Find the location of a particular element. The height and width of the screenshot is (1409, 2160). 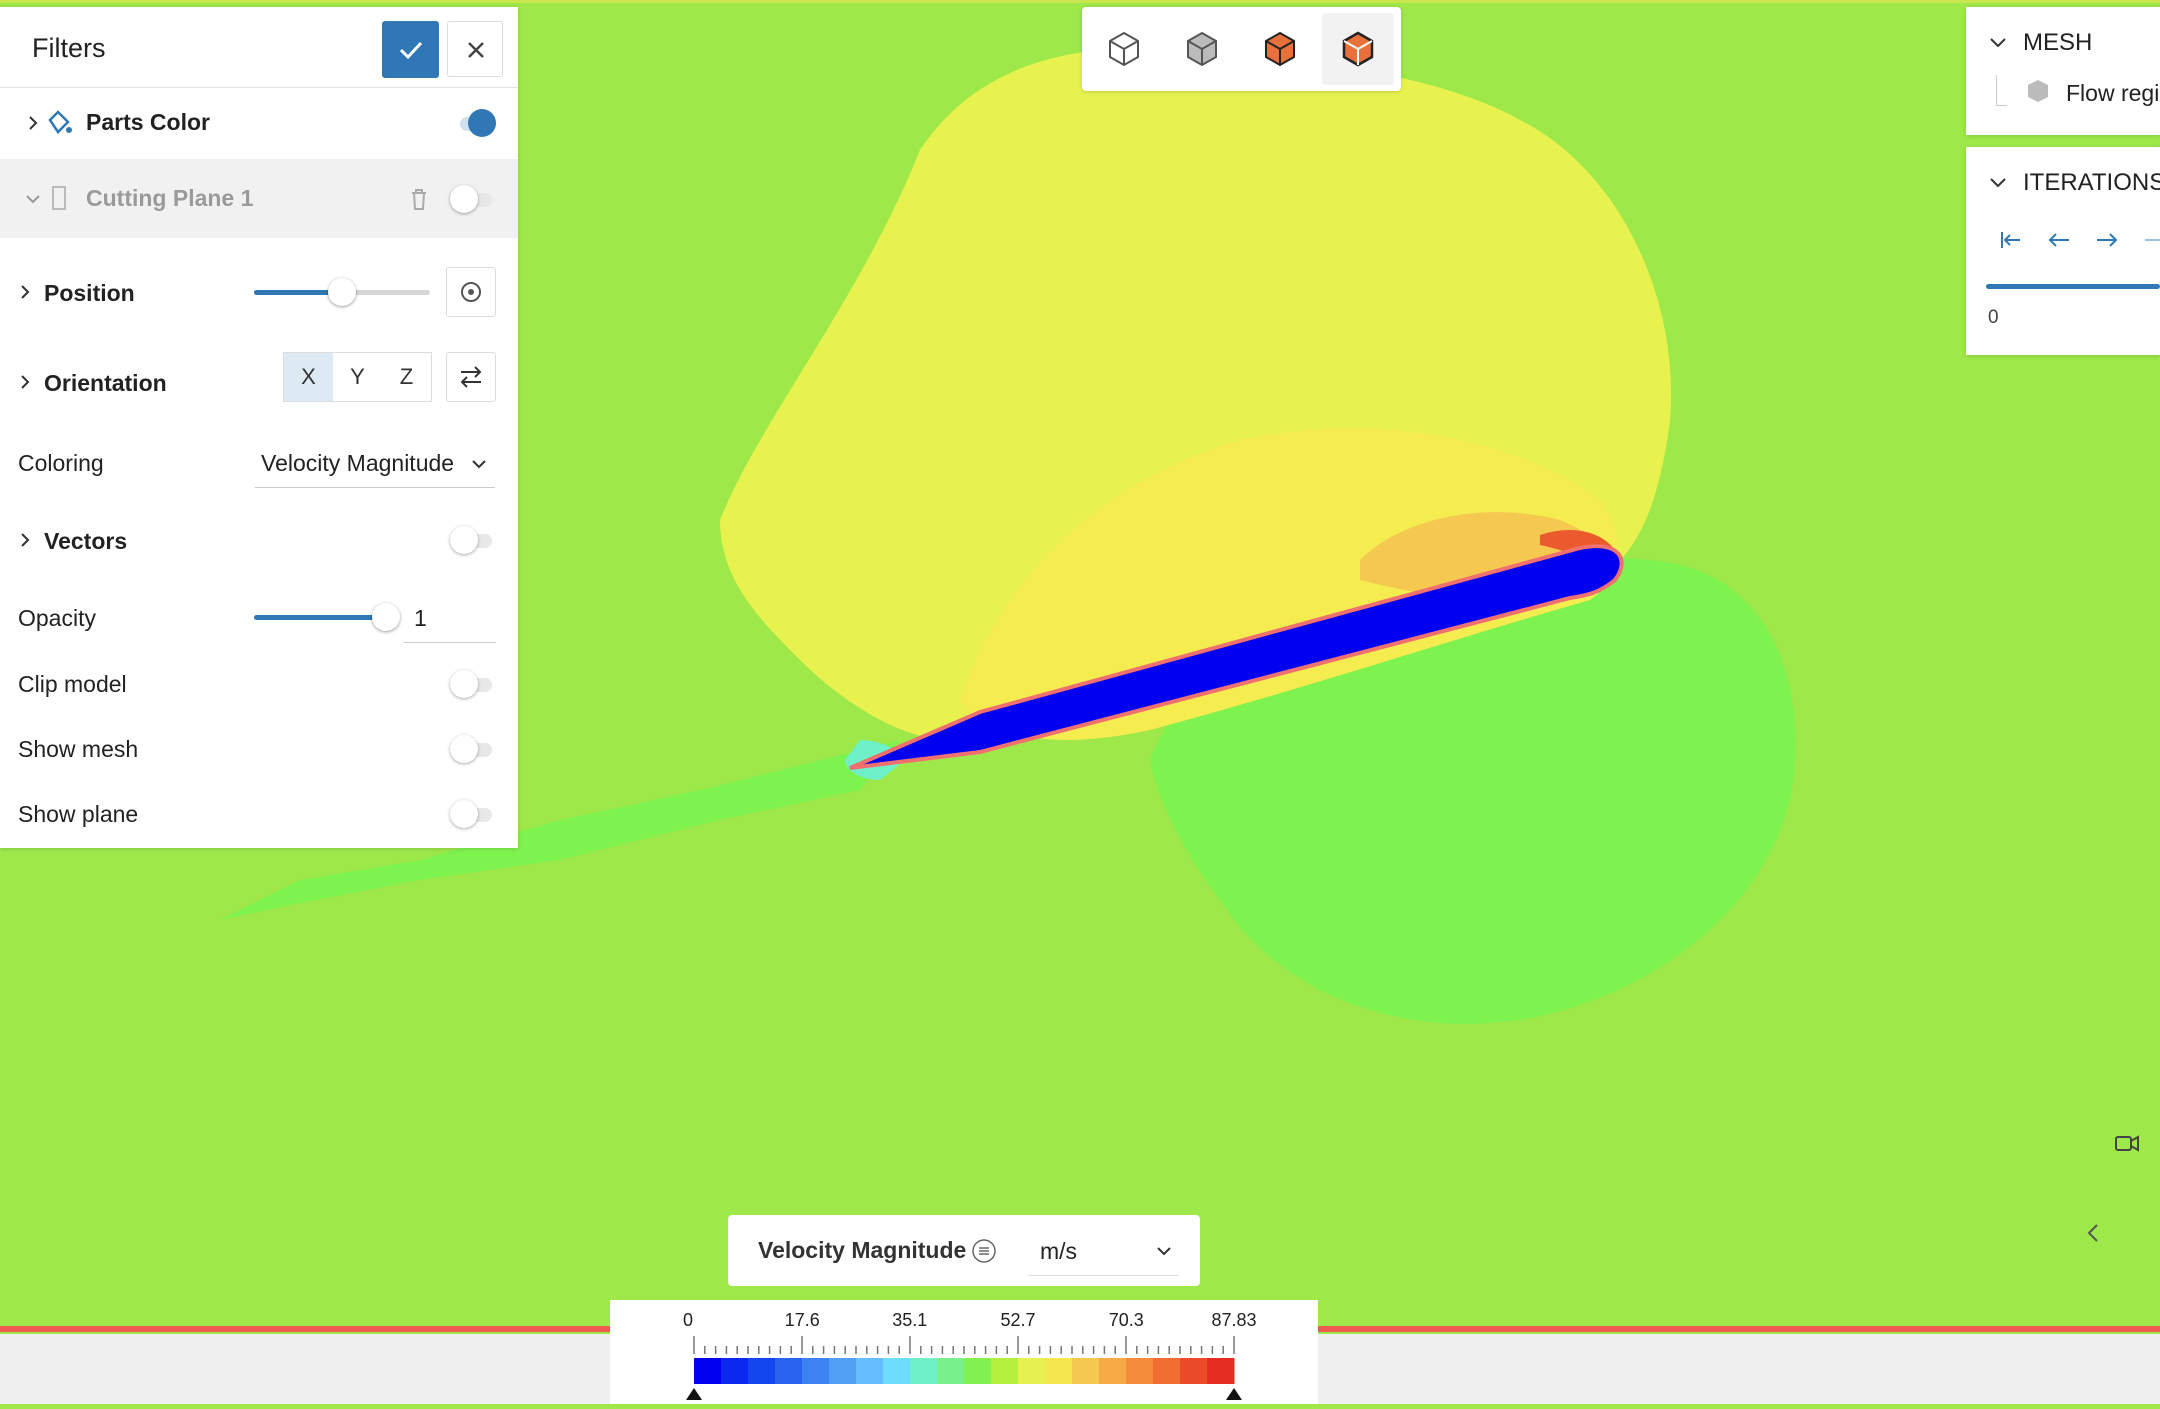

camera-icon is located at coordinates (2127, 1144).